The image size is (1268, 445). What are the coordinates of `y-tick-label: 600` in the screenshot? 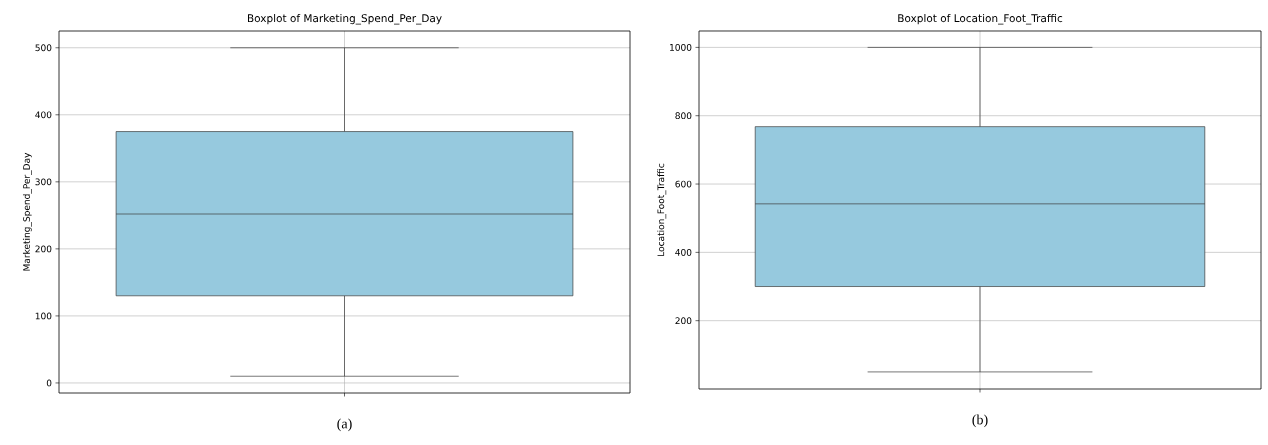 It's located at (683, 184).